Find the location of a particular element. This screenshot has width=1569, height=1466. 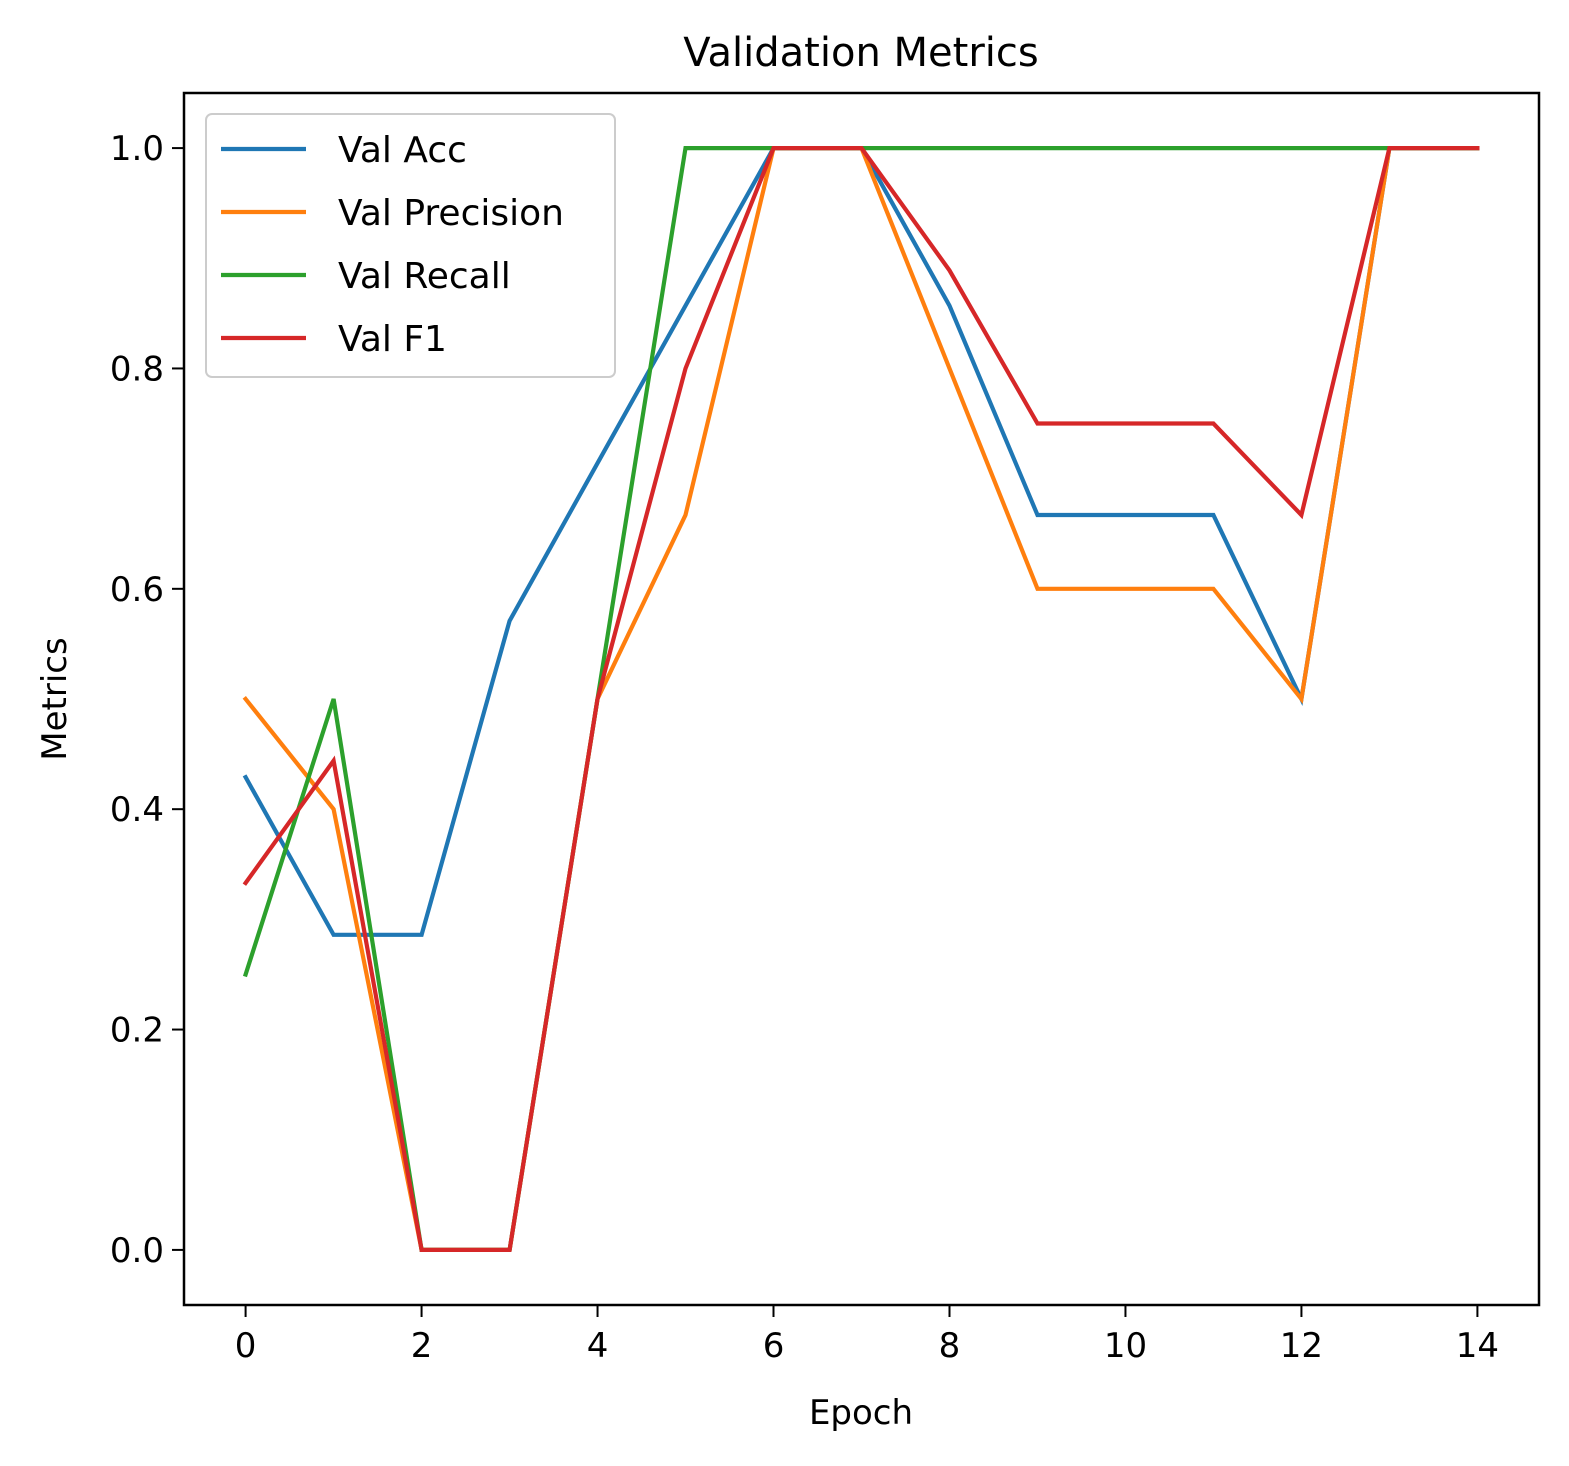

y-axis: 0.0 0.2 0.4 0.6 0.8 1.0 is located at coordinates (147, 700).